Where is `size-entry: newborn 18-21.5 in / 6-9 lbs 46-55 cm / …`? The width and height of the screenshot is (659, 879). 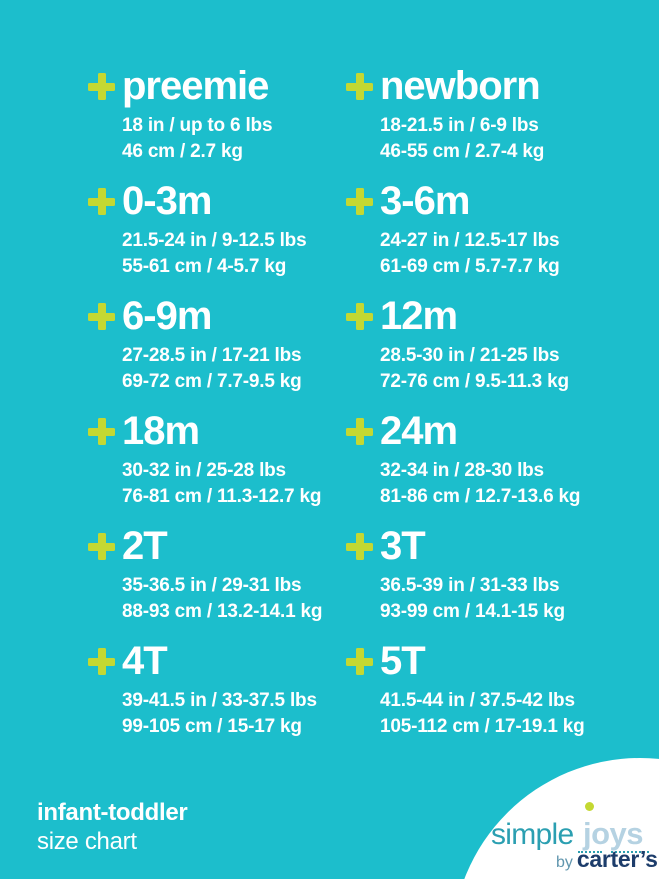 size-entry: newborn 18-21.5 in / 6-9 lbs 46-55 cm / … is located at coordinates (491, 117).